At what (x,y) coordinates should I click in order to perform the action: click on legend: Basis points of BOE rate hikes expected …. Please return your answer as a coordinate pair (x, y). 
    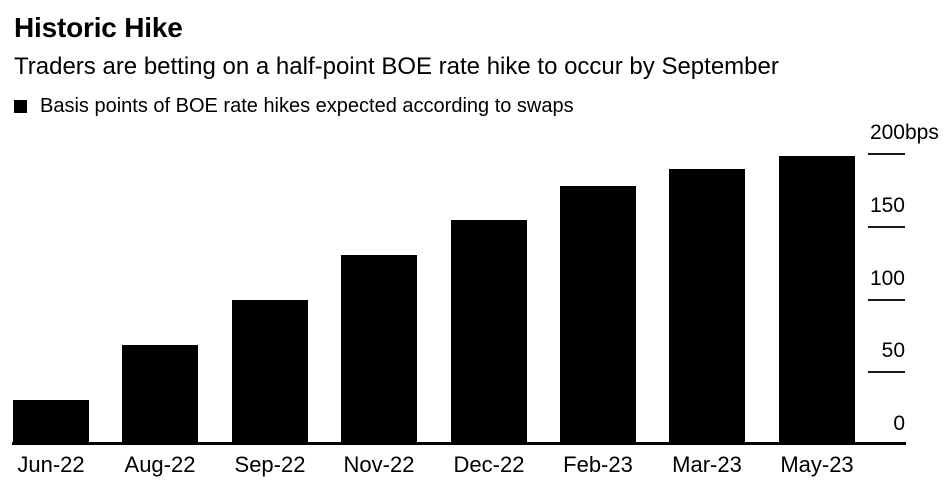
    Looking at the image, I should click on (294, 106).